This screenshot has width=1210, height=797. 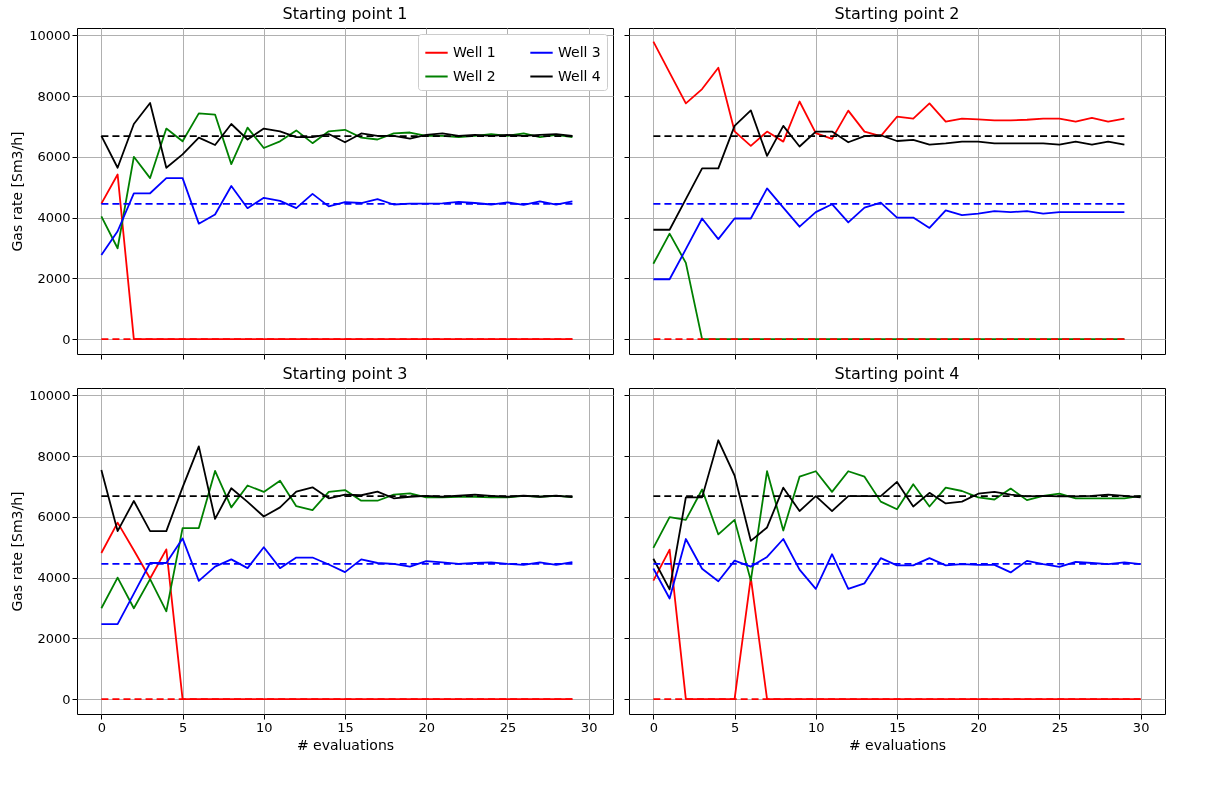 What do you see at coordinates (897, 373) in the screenshot?
I see `chart-title: Starting point 4` at bounding box center [897, 373].